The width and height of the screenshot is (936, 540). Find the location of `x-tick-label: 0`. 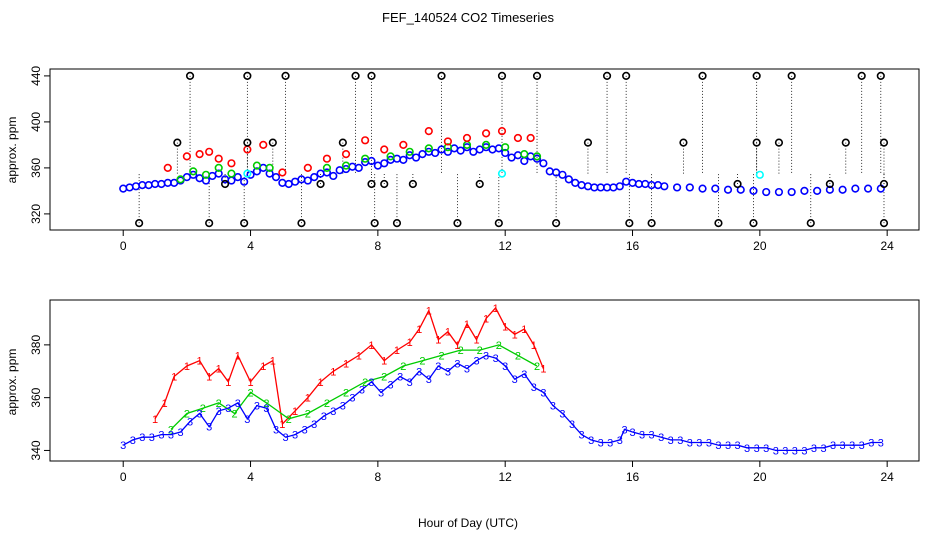

x-tick-label: 0 is located at coordinates (123, 246).